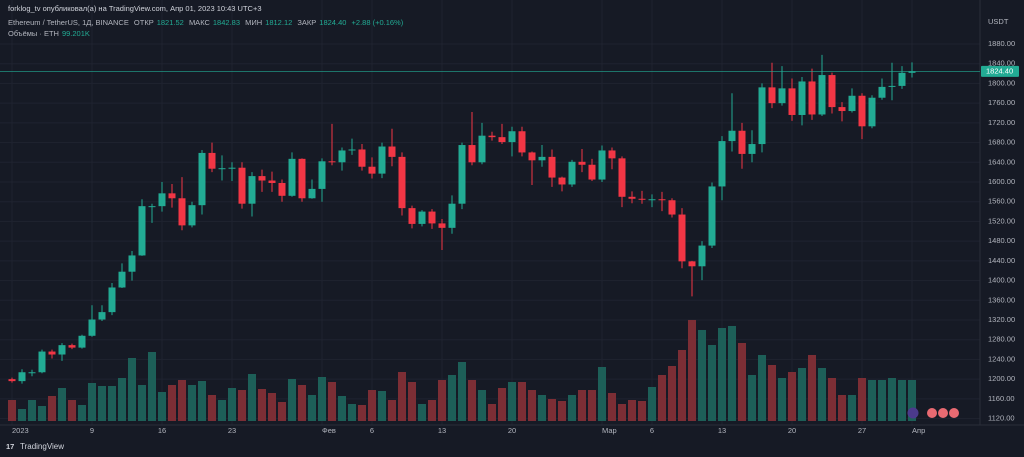 This screenshot has width=1024, height=457. What do you see at coordinates (1001, 220) in the screenshot?
I see `y-tick-label: 1520.00` at bounding box center [1001, 220].